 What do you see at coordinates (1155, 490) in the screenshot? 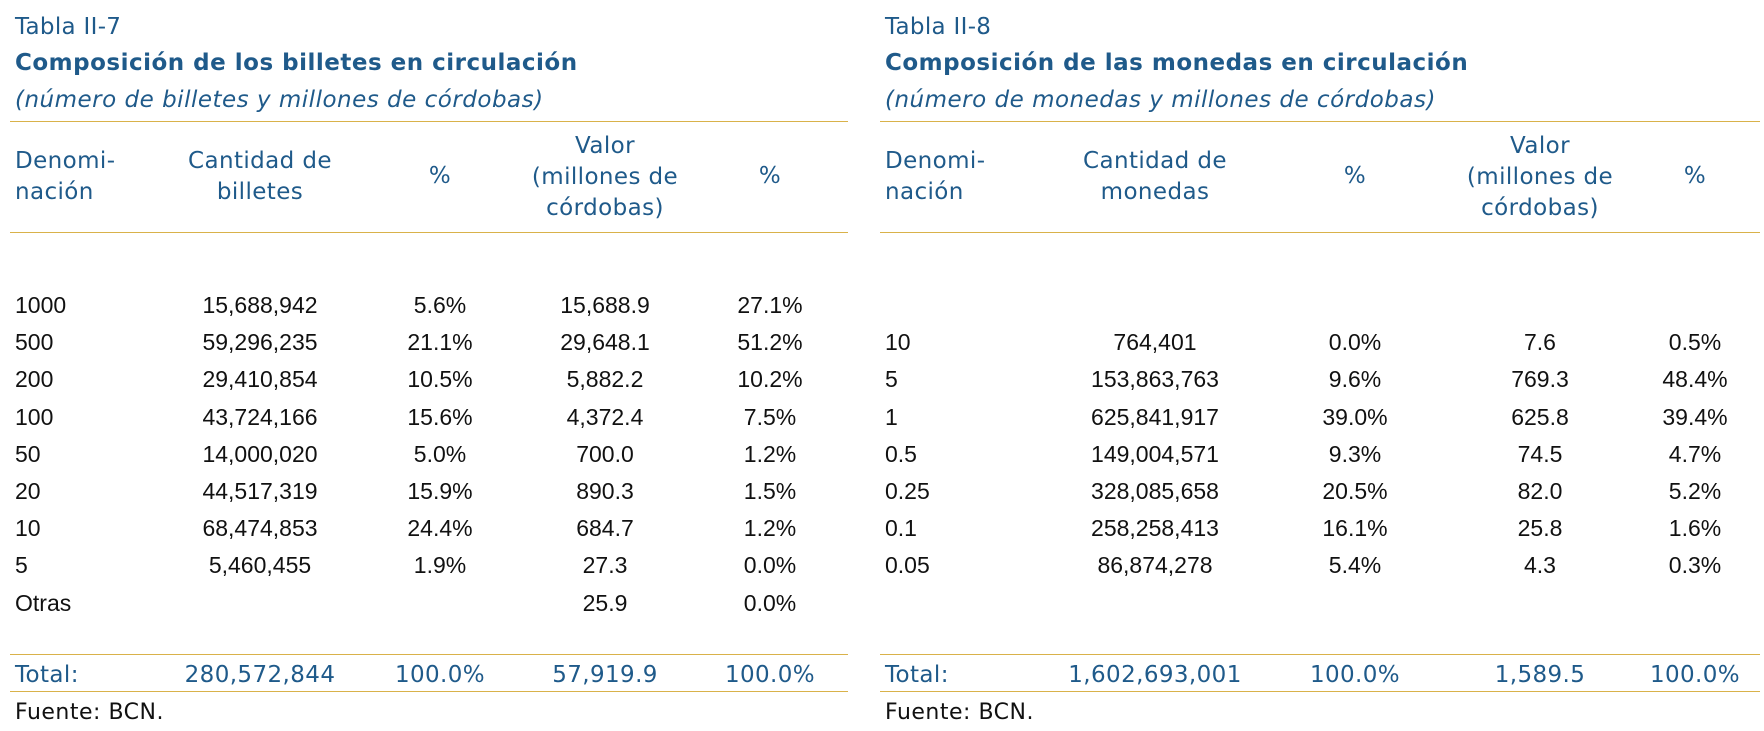
I see `cell-qty: 328,085,658` at bounding box center [1155, 490].